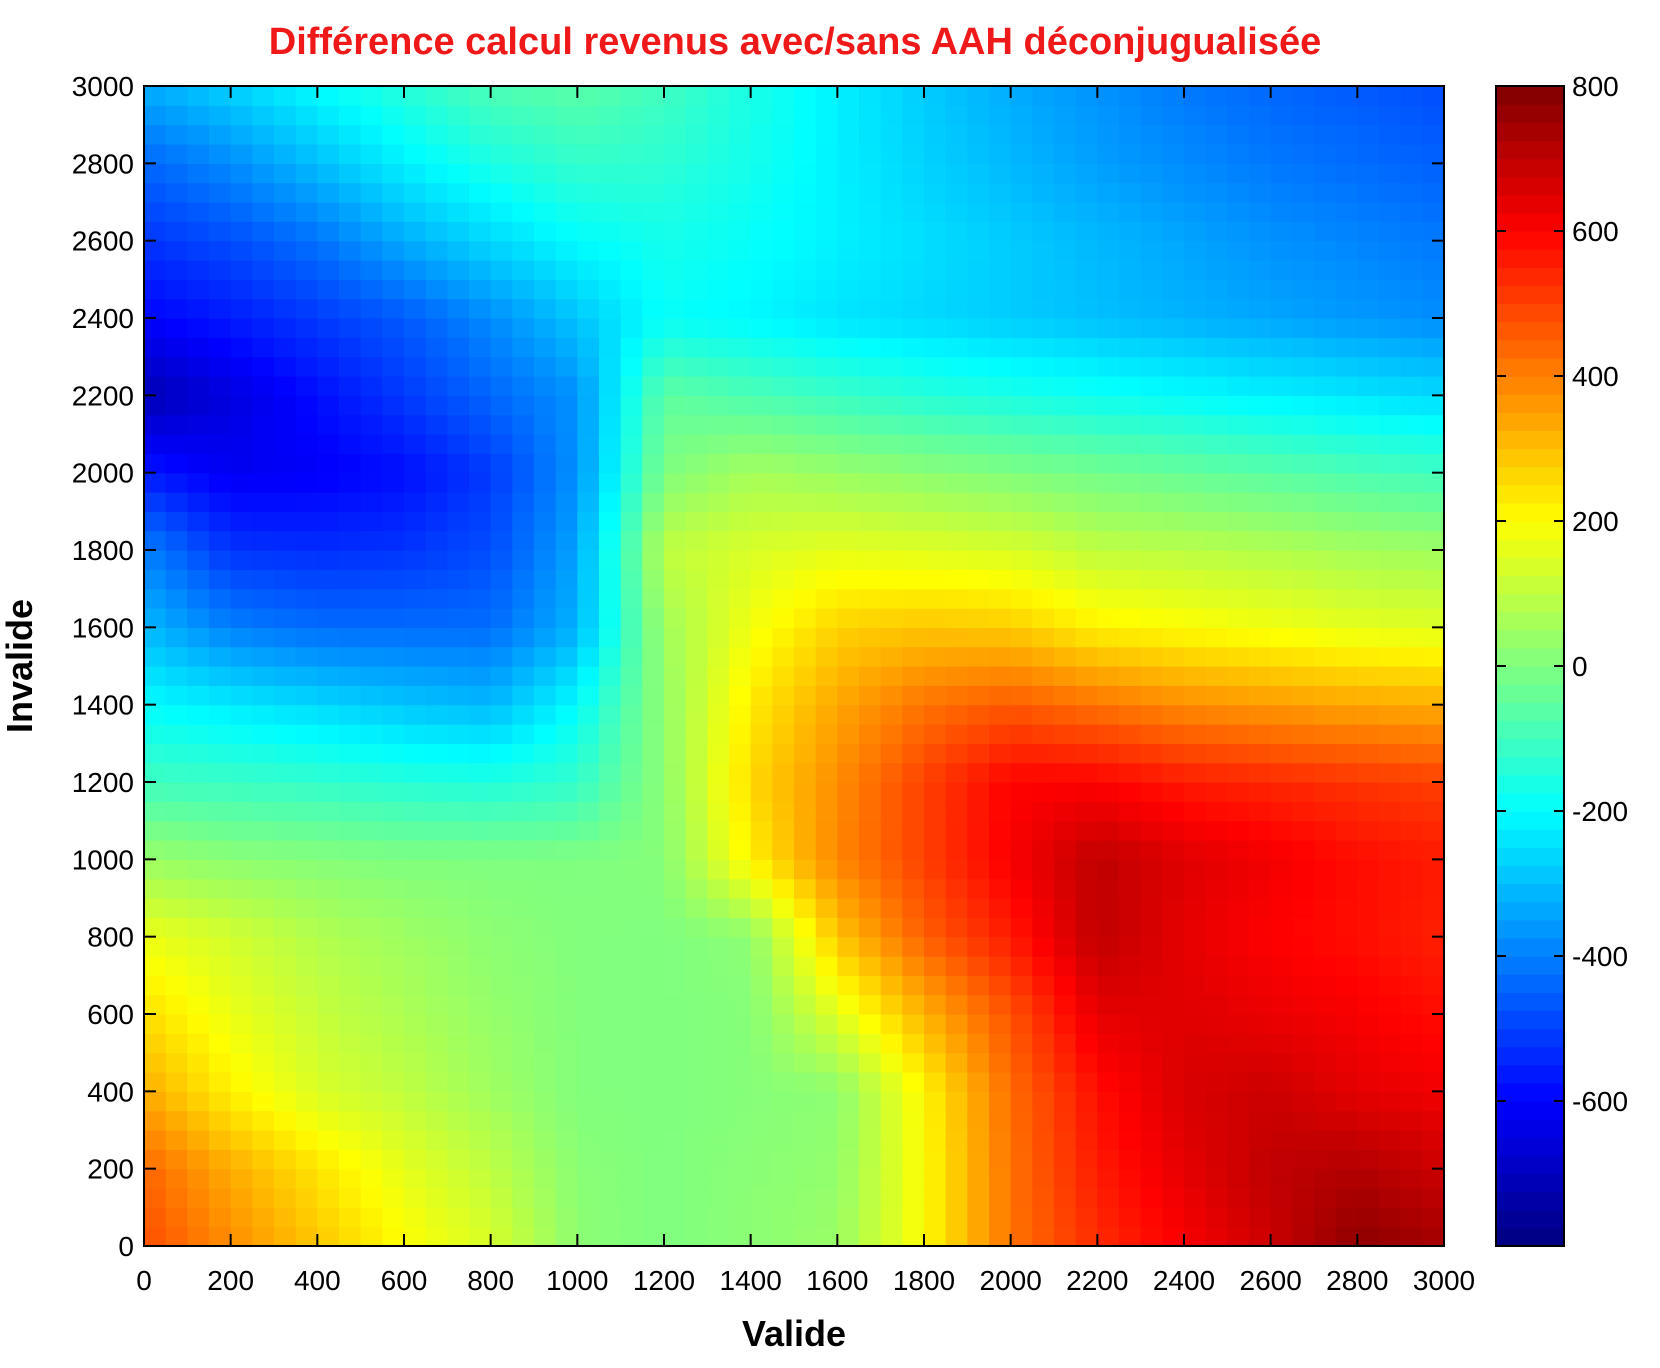  I want to click on y-tick-label: 1800, so click(103, 550).